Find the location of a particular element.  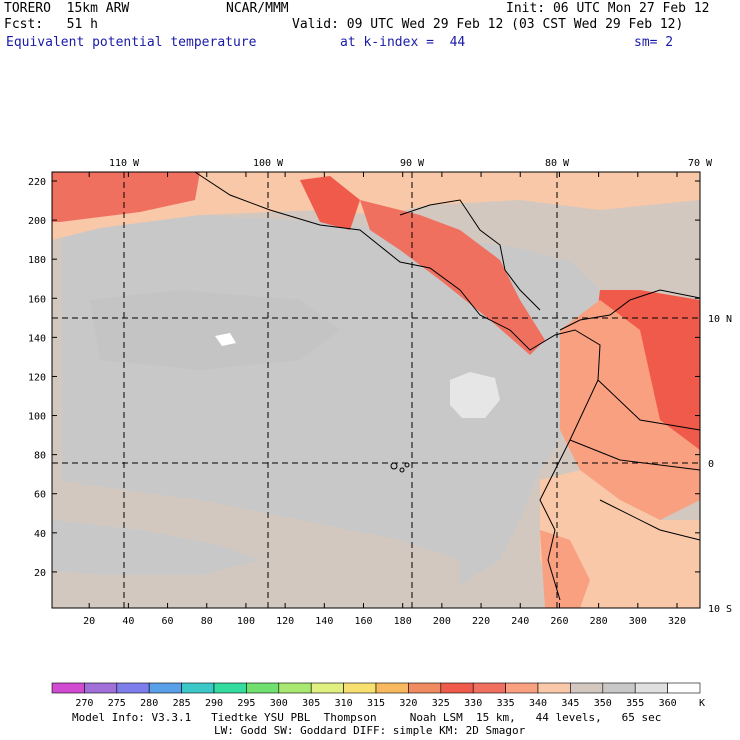

colorbar-label: 330 is located at coordinates (473, 703).